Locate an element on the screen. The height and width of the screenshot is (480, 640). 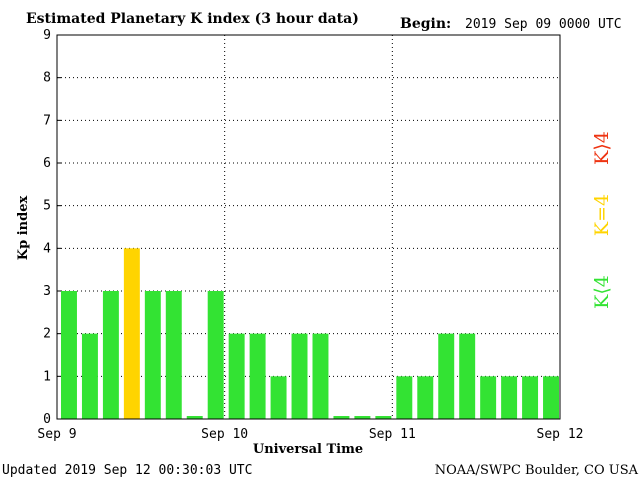
begin-label: Begin: is located at coordinates (425, 24).